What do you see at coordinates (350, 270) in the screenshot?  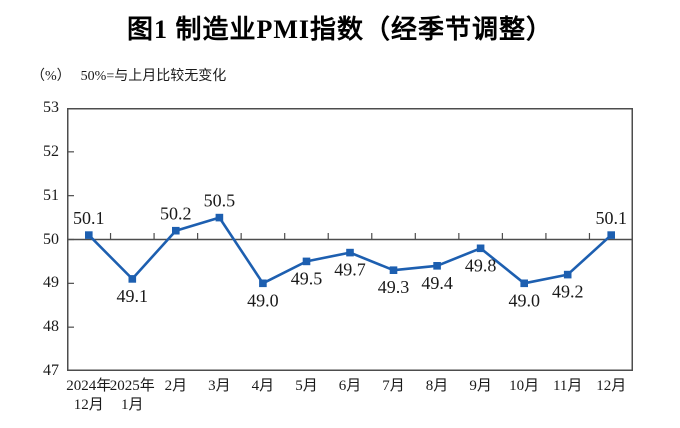 I see `data-point-label: 49.7` at bounding box center [350, 270].